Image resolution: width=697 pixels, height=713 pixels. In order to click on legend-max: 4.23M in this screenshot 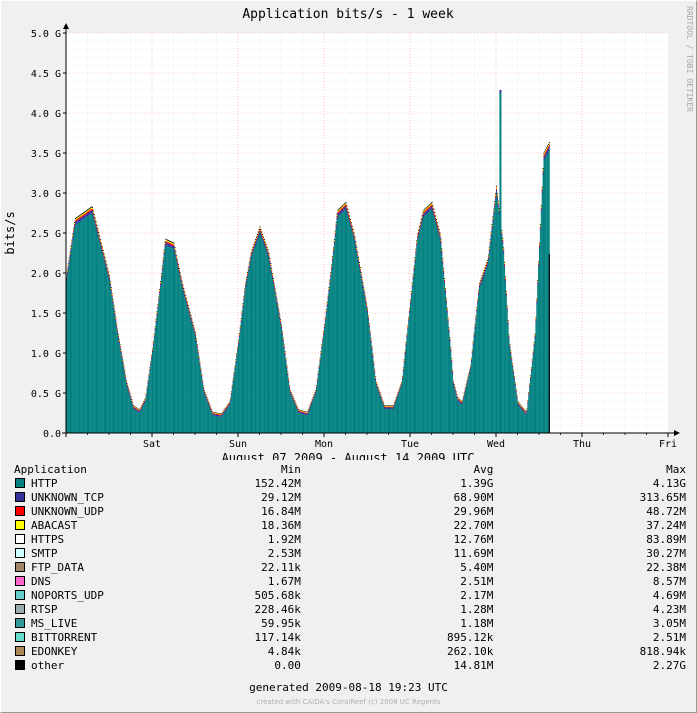, I will do `click(669, 609)`.